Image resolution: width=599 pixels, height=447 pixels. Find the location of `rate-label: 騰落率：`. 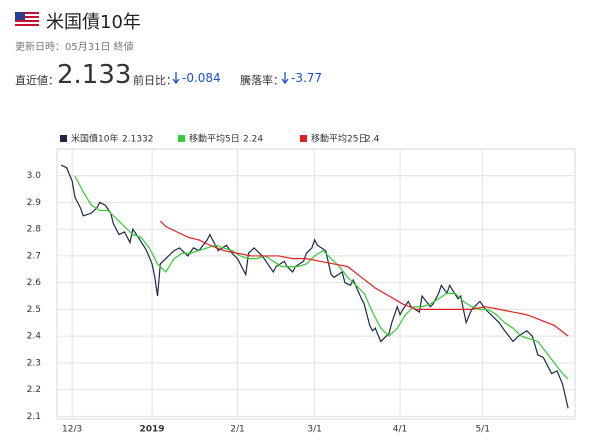

rate-label: 騰落率： is located at coordinates (262, 80).